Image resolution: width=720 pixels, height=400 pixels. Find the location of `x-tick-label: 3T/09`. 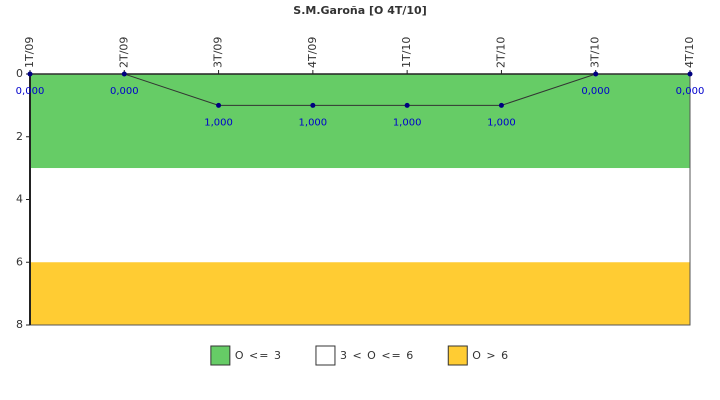

x-tick-label: 3T/09 is located at coordinates (218, 52).